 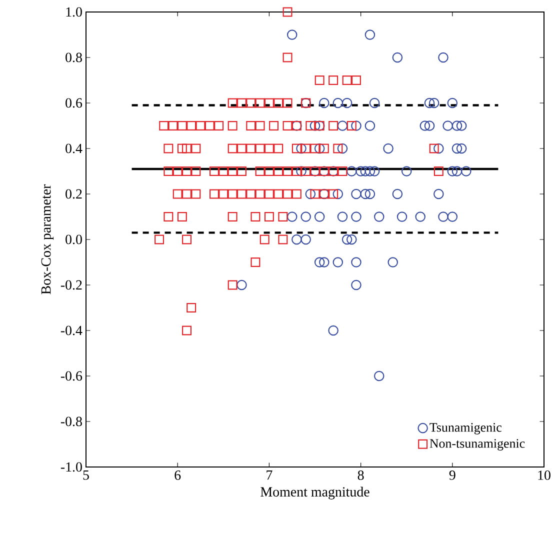 I want to click on y-tick-label: -0.6, so click(x=71, y=376).